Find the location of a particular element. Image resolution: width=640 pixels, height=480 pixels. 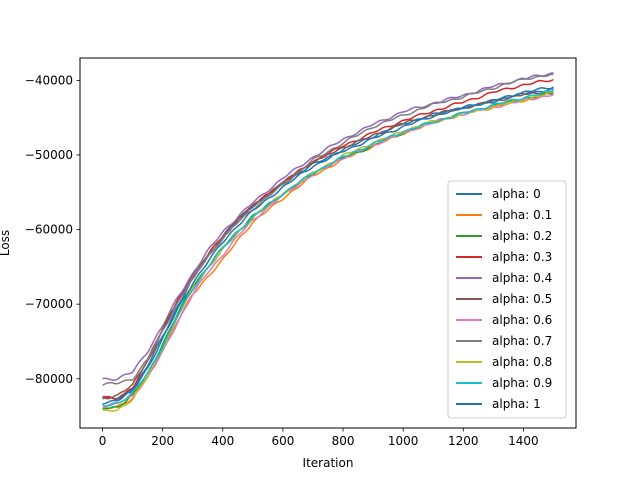

legend-label: alpha: 0.4 is located at coordinates (522, 278).